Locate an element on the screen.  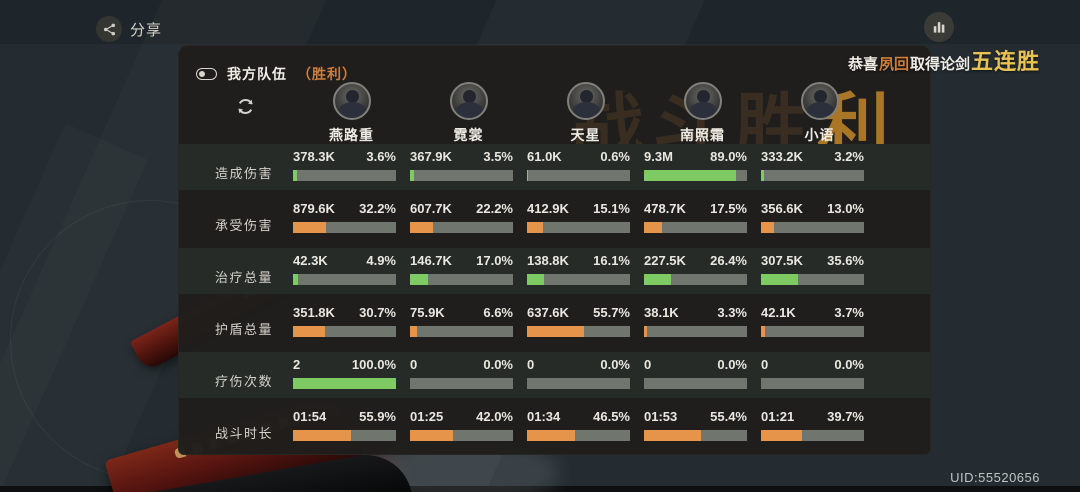
announcement-prefix: 恭喜 is located at coordinates (862, 64).